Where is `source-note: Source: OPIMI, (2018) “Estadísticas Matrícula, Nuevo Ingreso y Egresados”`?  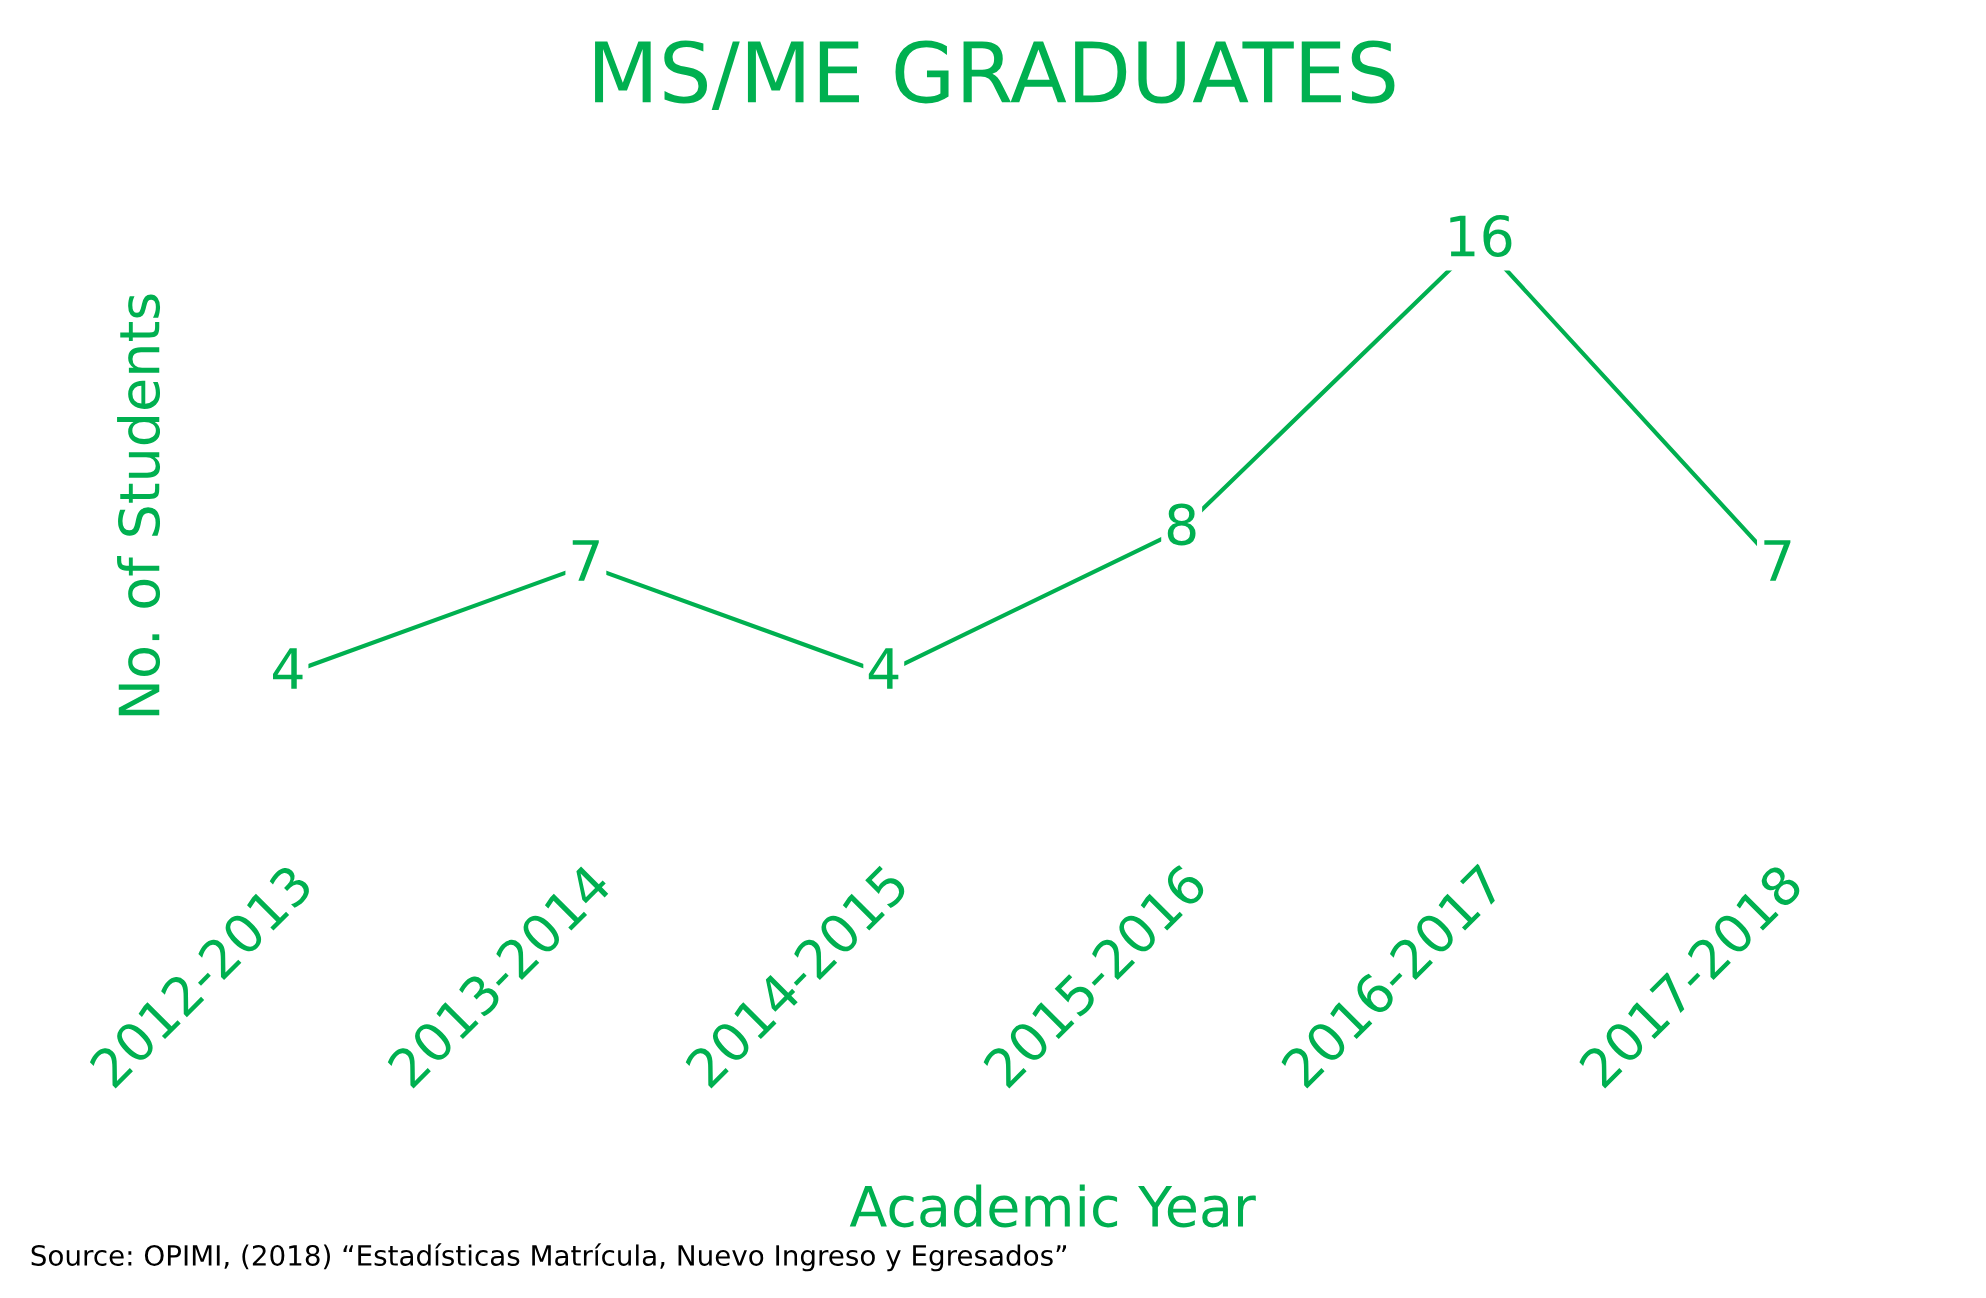
source-note: Source: OPIMI, (2018) “Estadísticas Matrícula, Nuevo Ingreso y Egresados” is located at coordinates (549, 1257).